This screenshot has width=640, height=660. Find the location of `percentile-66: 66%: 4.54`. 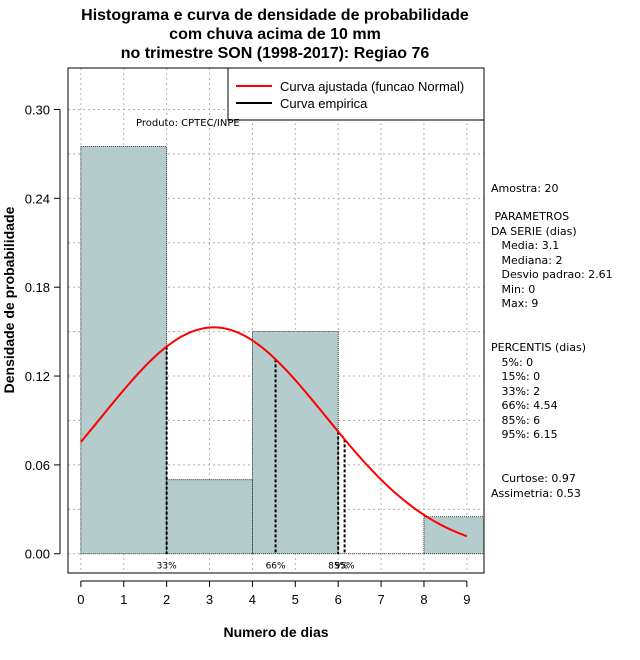

percentile-66: 66%: 4.54 is located at coordinates (524, 405).